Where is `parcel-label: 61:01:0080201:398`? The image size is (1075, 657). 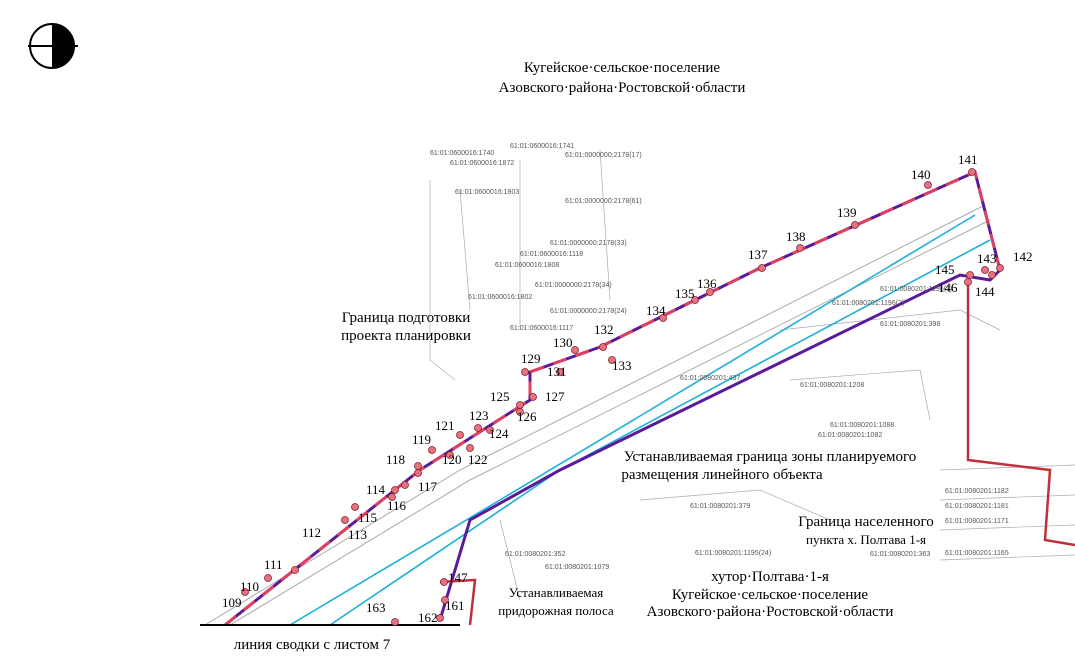 parcel-label: 61:01:0080201:398 is located at coordinates (910, 324).